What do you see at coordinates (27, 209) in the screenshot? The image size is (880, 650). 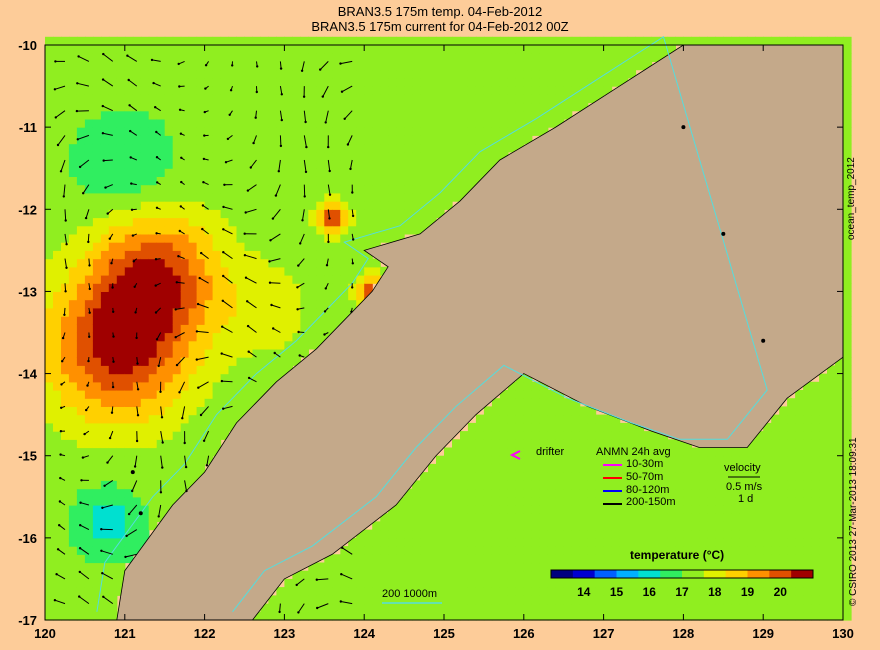 I see `y-tick-label: -12` at bounding box center [27, 209].